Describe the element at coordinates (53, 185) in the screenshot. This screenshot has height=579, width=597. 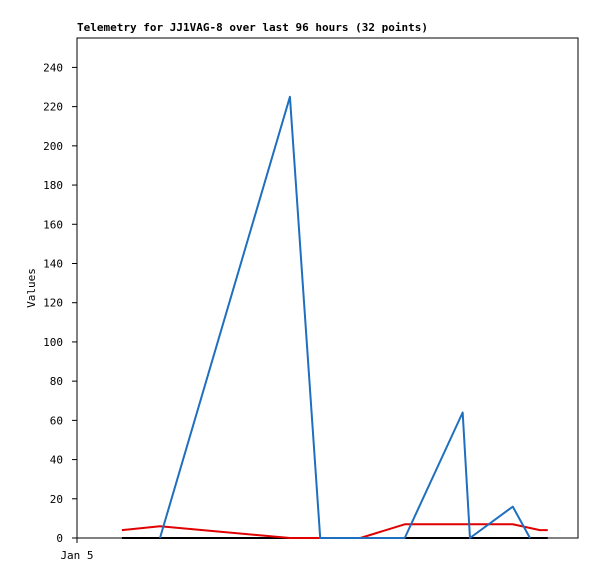
I see `y-tick-label: 180` at that location.